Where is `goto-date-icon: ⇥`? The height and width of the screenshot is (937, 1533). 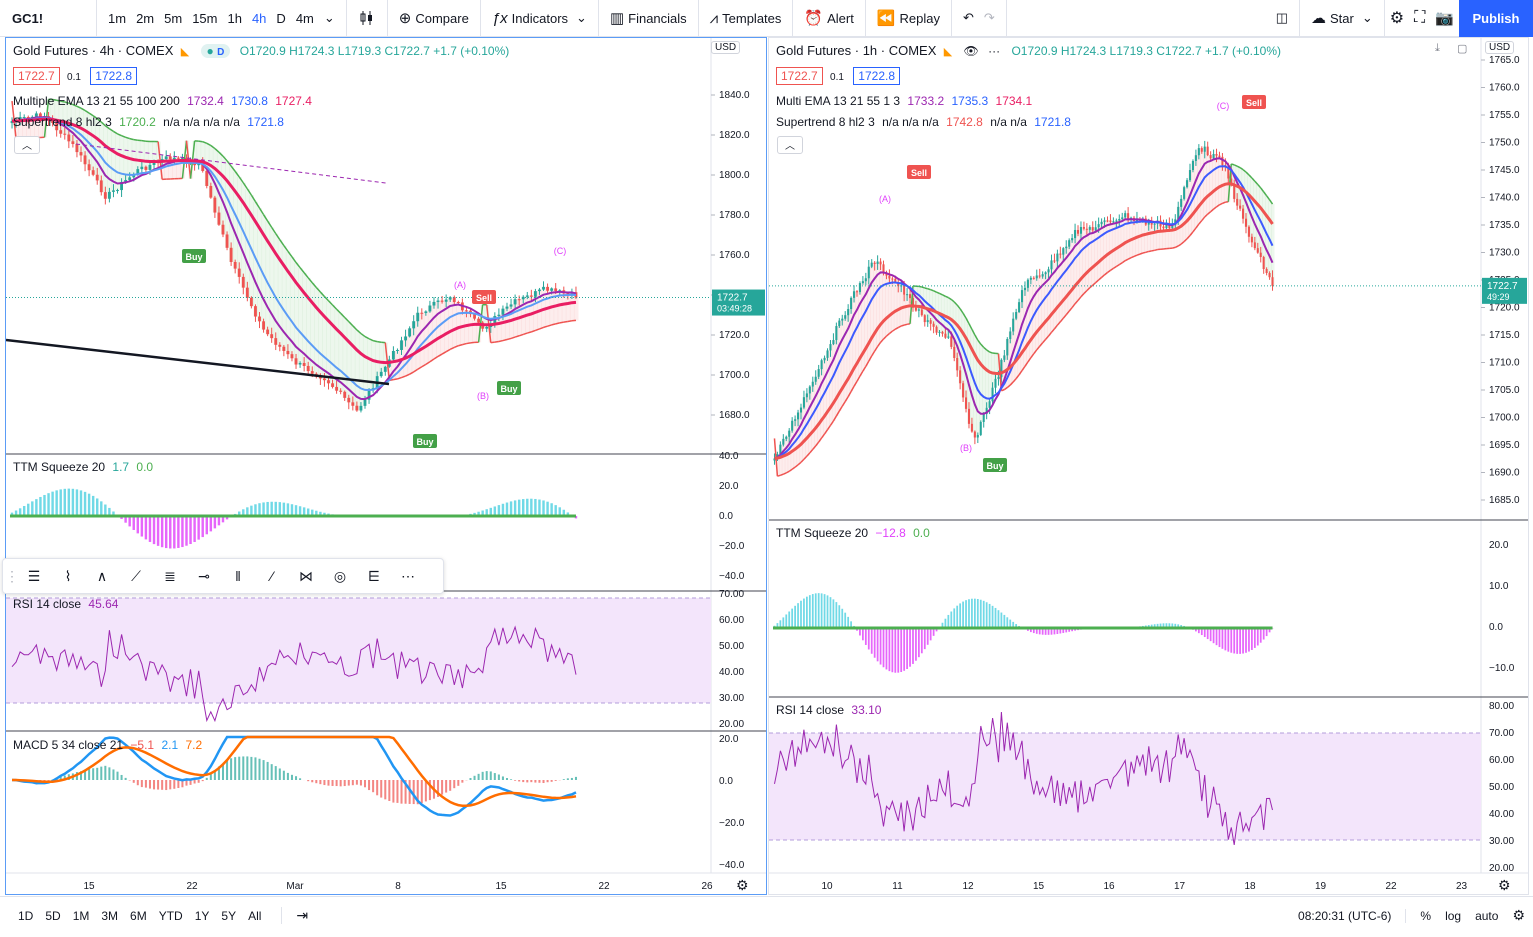
goto-date-icon: ⇥ is located at coordinates (297, 915).